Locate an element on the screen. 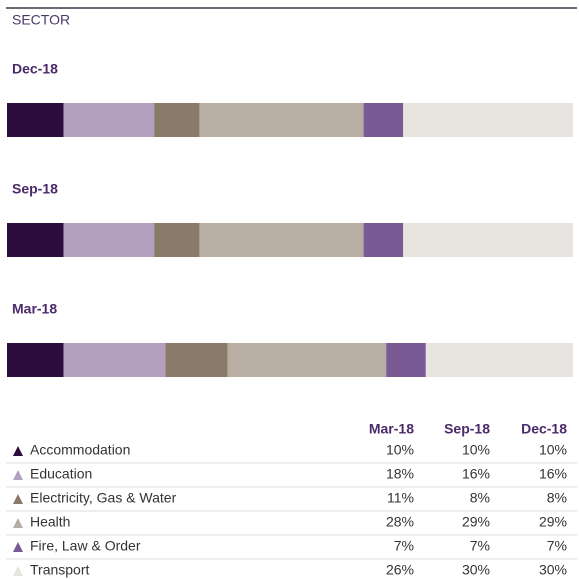 Image resolution: width=579 pixels, height=579 pixels. legend-label: Transport is located at coordinates (60, 570).